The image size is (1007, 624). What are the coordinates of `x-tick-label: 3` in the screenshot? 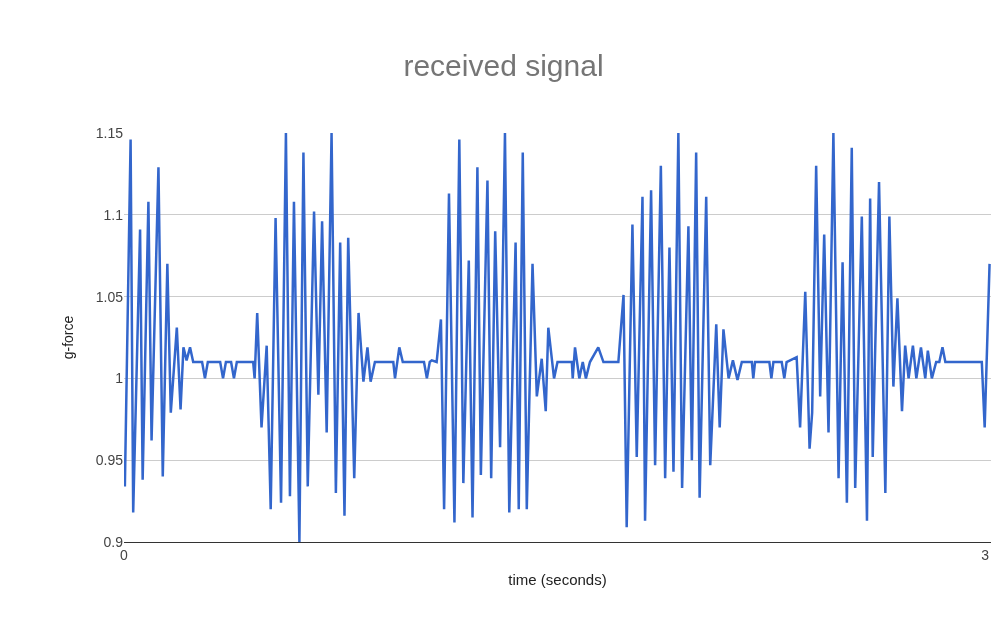 It's located at (985, 554).